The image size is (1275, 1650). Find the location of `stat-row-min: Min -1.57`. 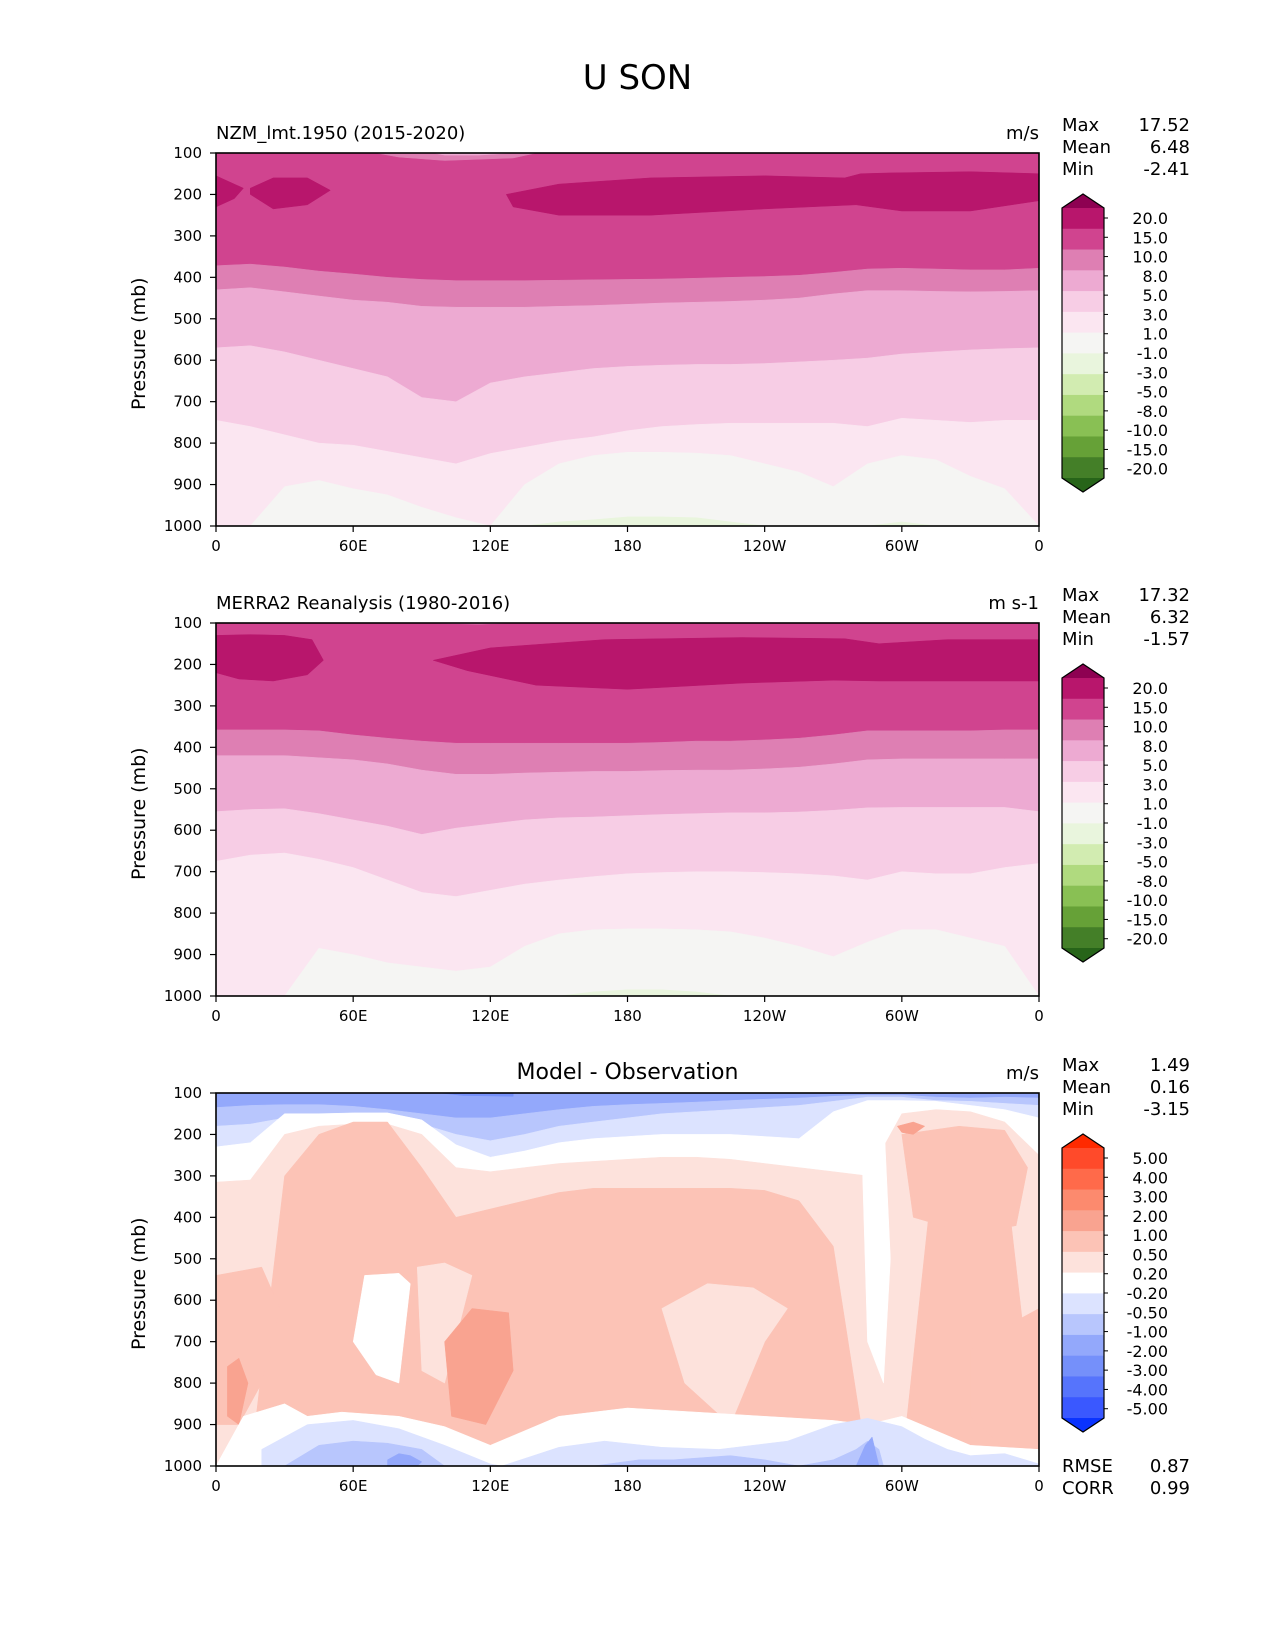

stat-row-min: Min -1.57 is located at coordinates (1126, 640).